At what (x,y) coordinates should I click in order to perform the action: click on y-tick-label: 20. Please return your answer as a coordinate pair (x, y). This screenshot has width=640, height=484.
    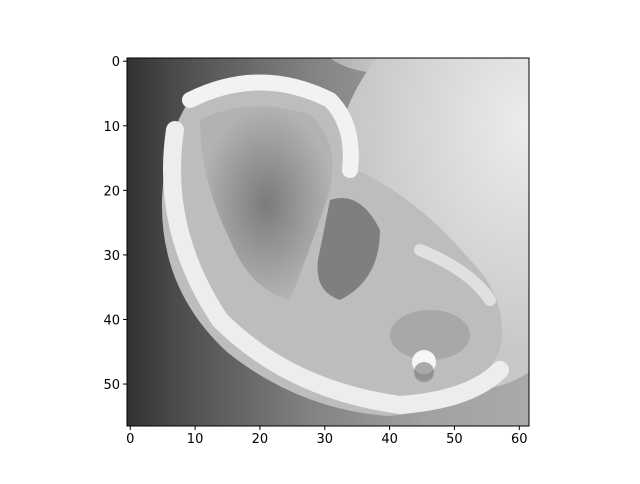
    Looking at the image, I should click on (111, 191).